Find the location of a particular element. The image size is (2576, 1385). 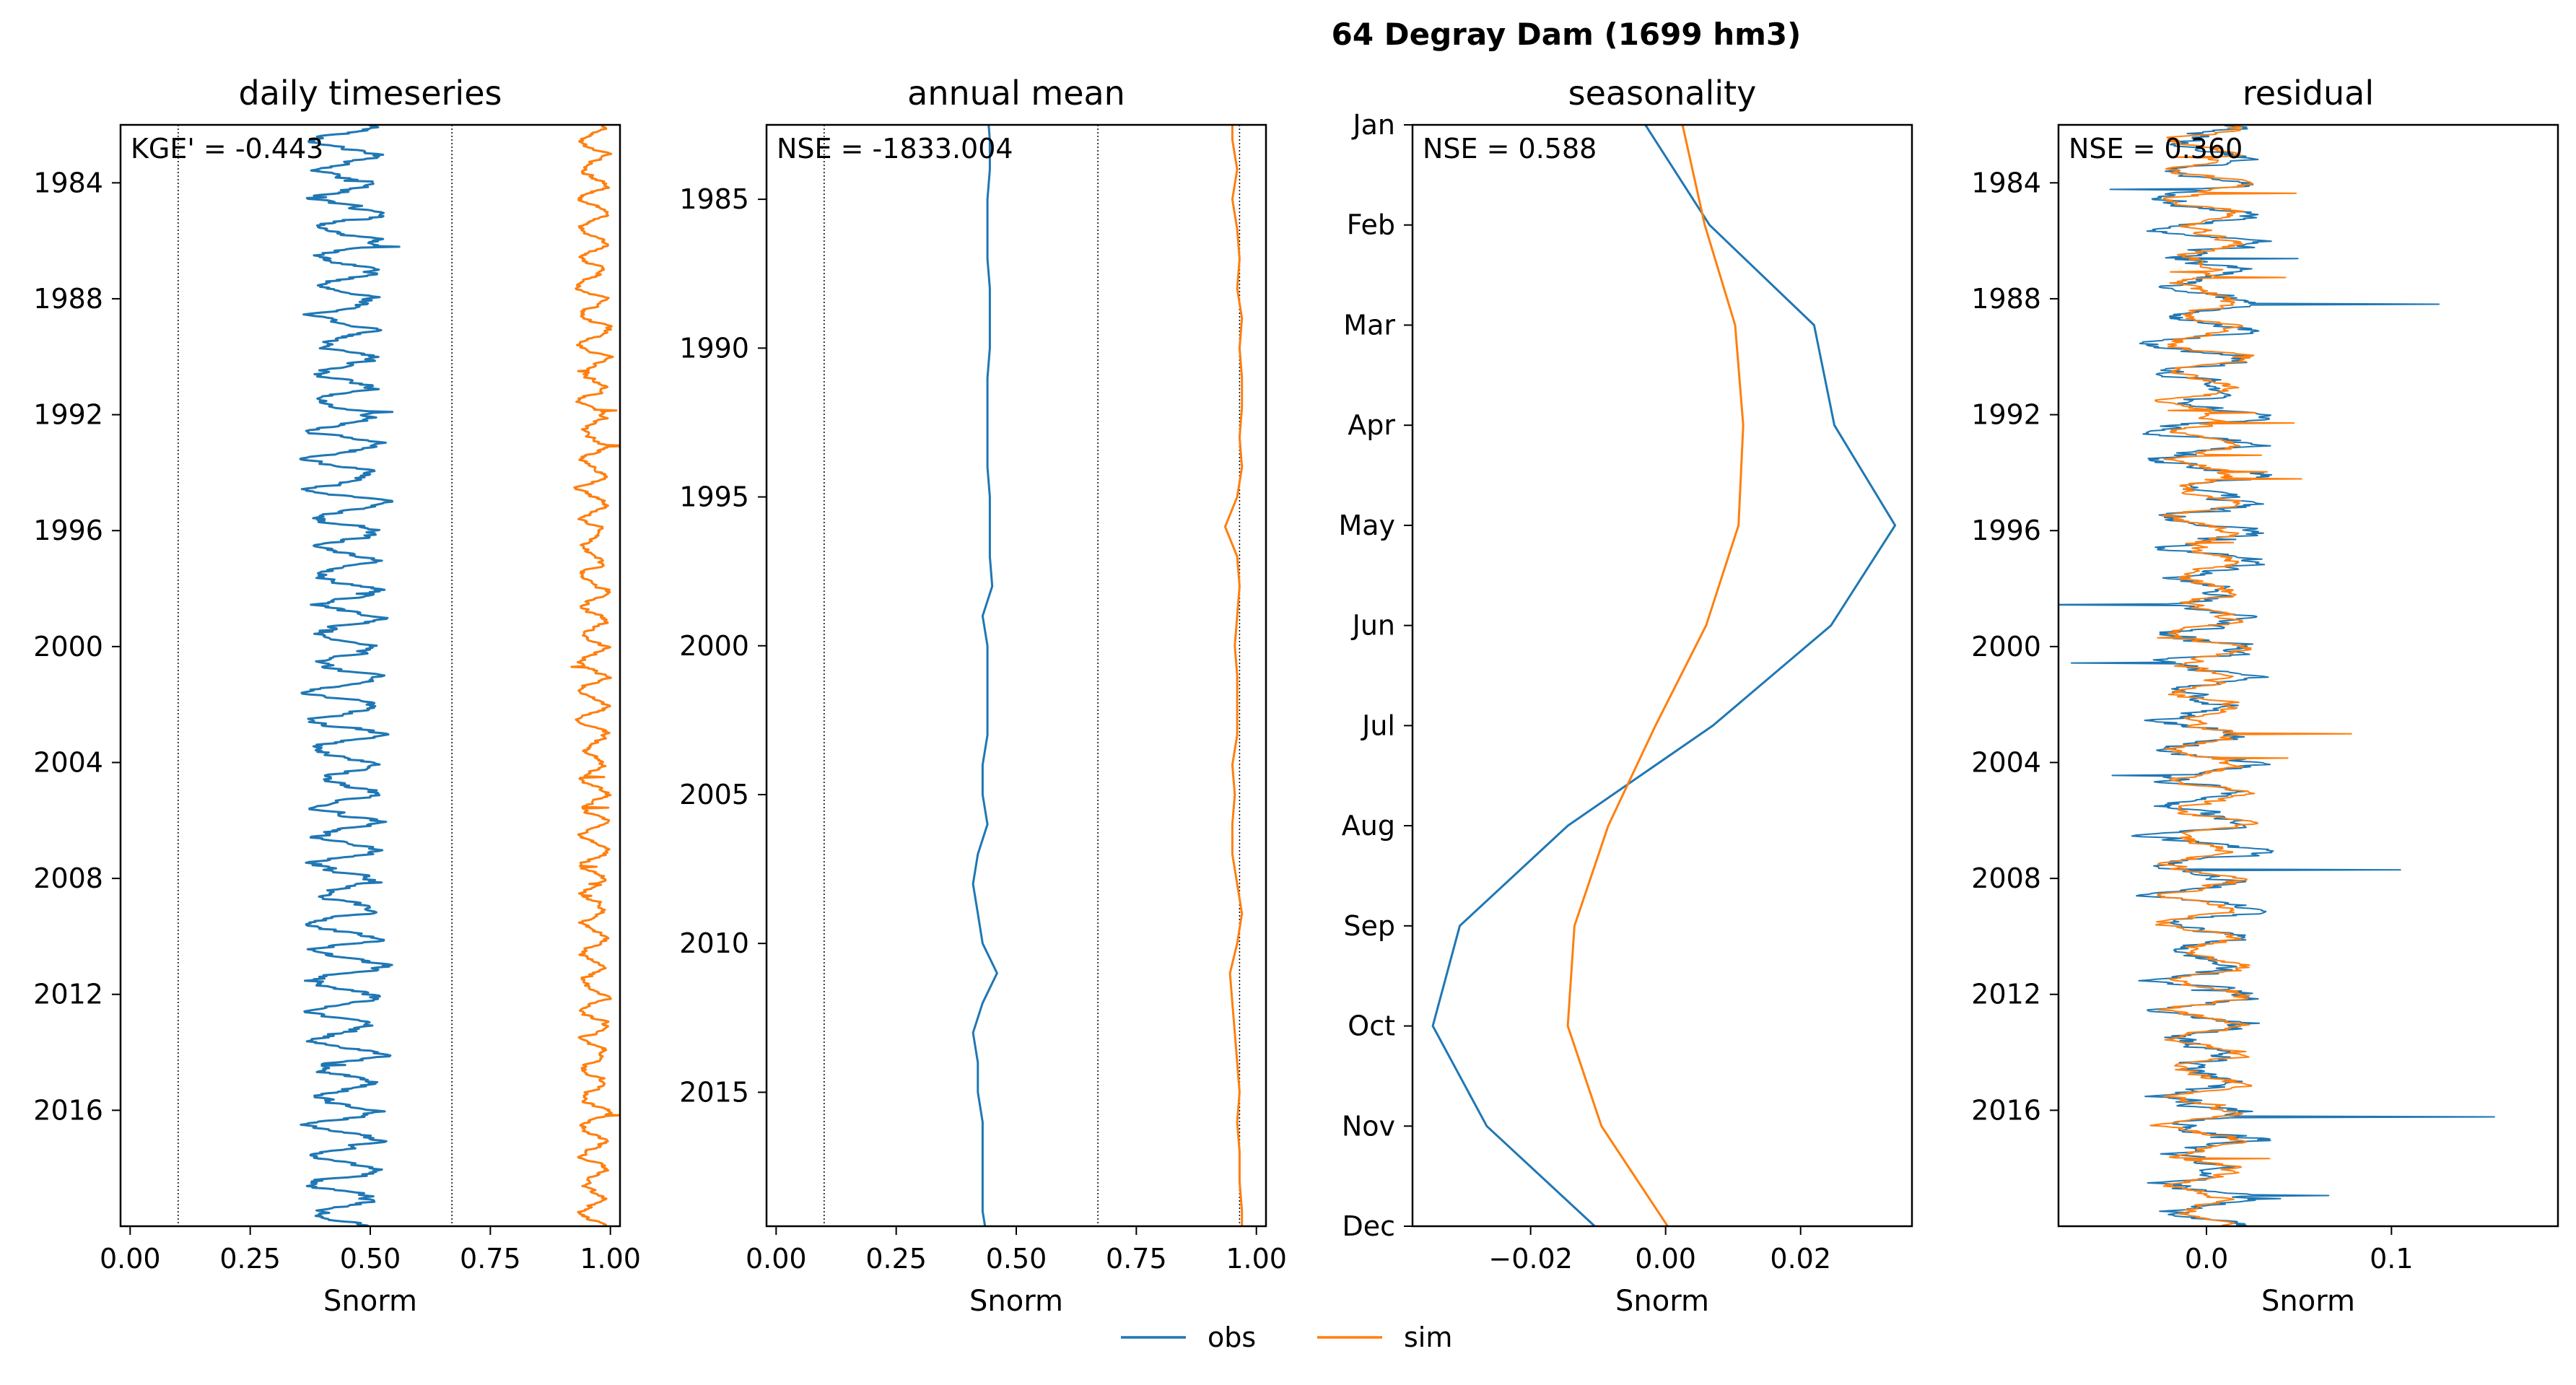

y-tick-label: 2010 is located at coordinates (714, 943).